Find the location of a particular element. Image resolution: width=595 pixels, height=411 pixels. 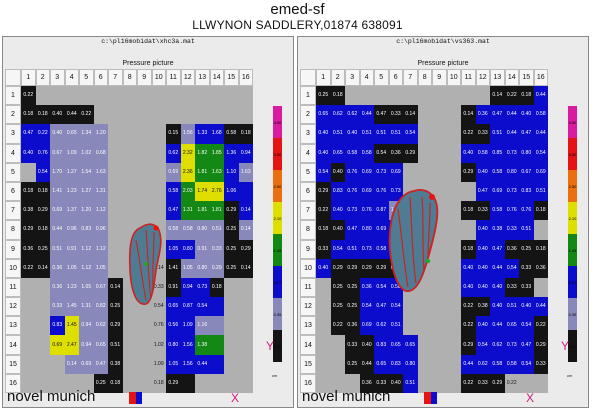

column-header: 14 is located at coordinates (511, 77).